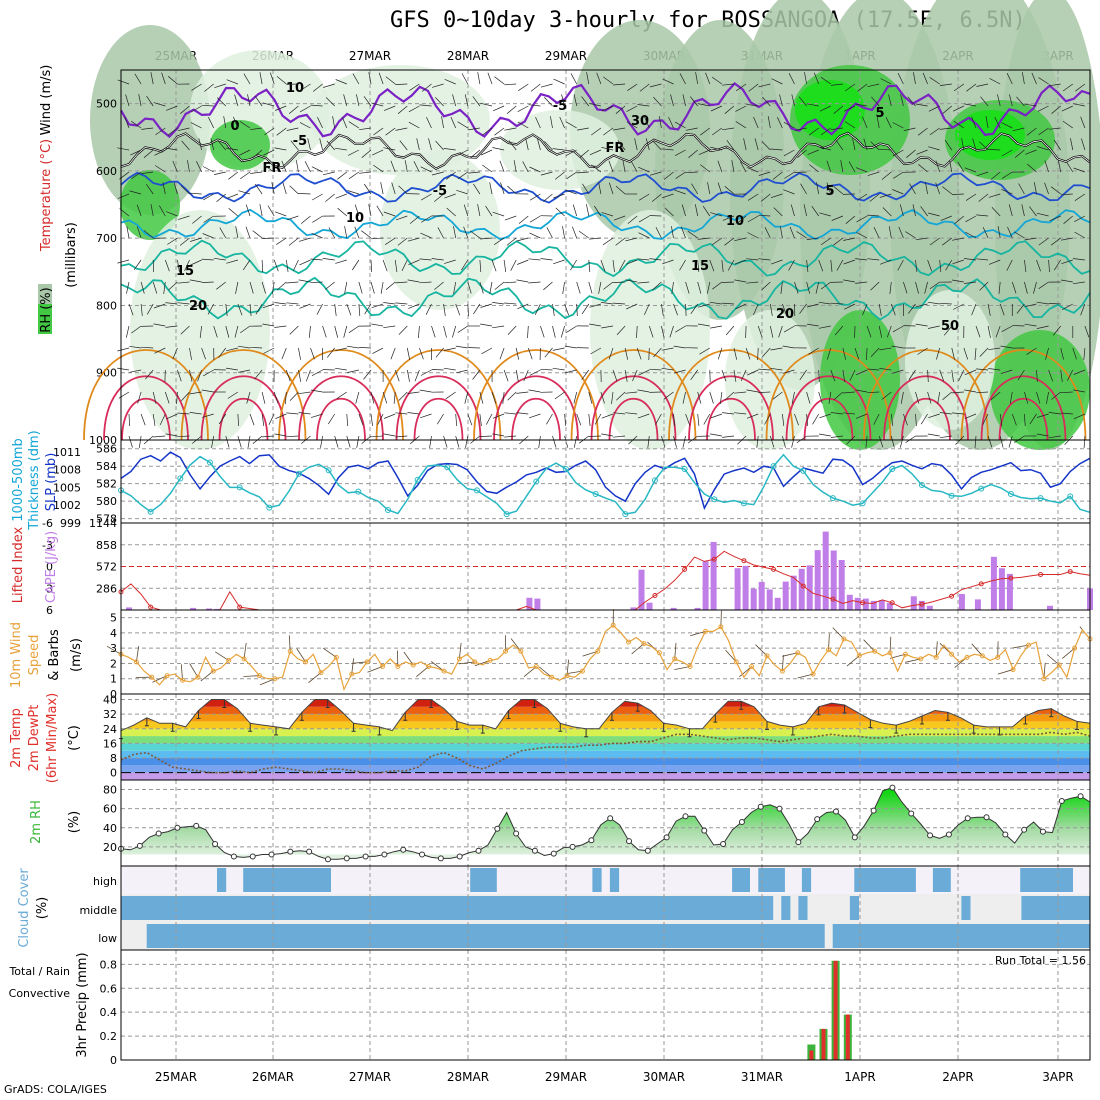 This screenshot has height=1100, width=1100. Describe the element at coordinates (198, 306) in the screenshot. I see `contour-label: 20` at that location.